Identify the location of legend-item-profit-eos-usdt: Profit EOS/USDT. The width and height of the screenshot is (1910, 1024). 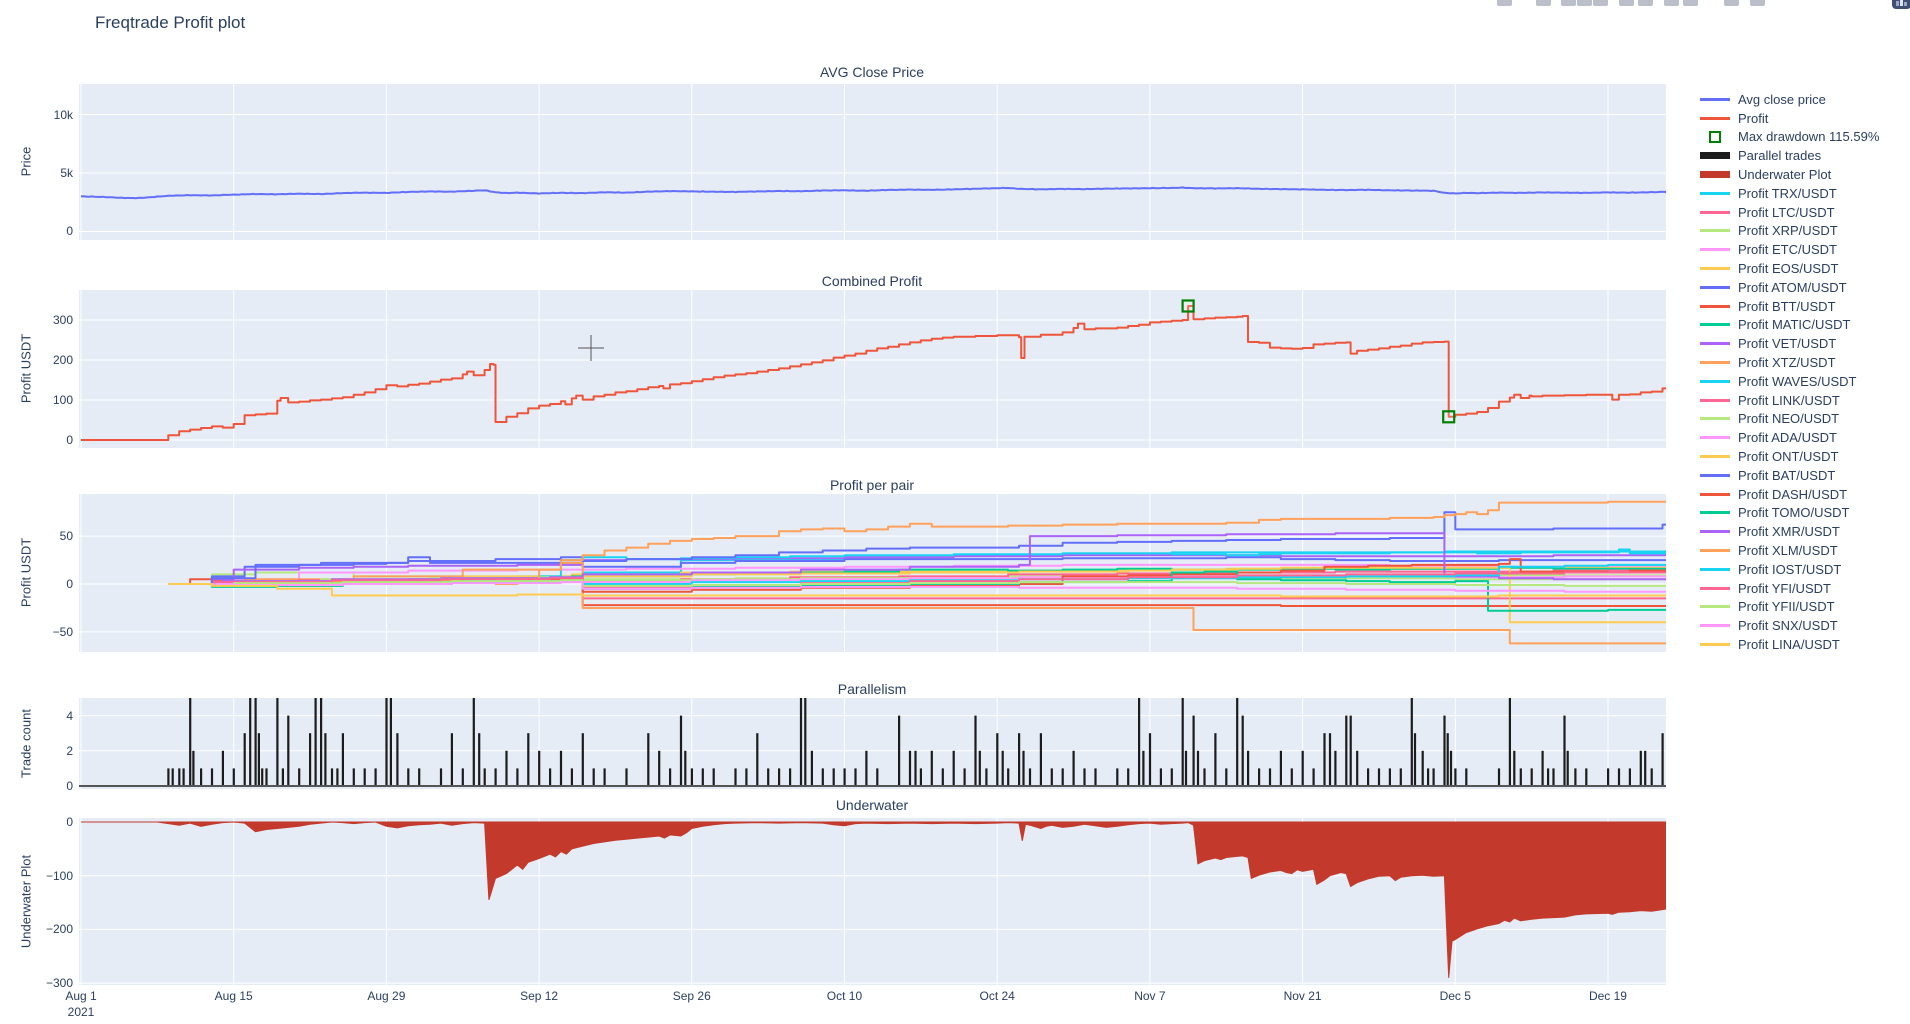
(1789, 268).